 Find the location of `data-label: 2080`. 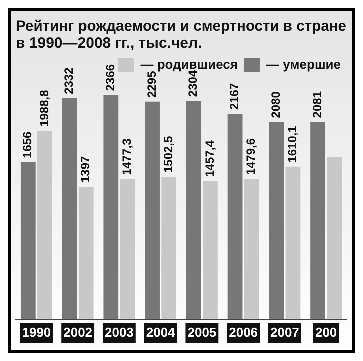

data-label: 2080 is located at coordinates (275, 104).